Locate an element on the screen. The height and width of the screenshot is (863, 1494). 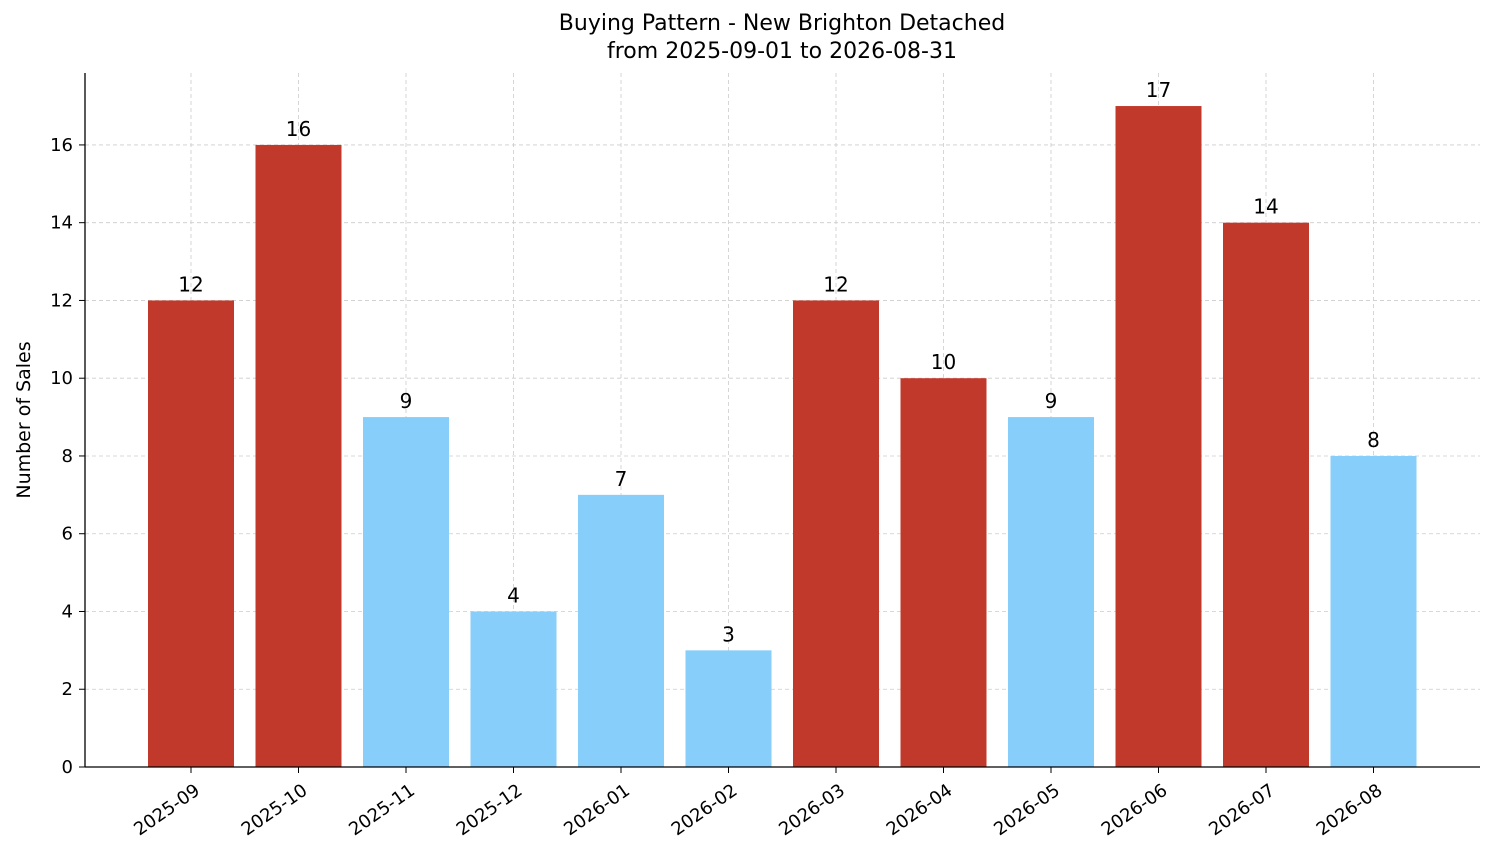
data-label: 7 is located at coordinates (621, 479).